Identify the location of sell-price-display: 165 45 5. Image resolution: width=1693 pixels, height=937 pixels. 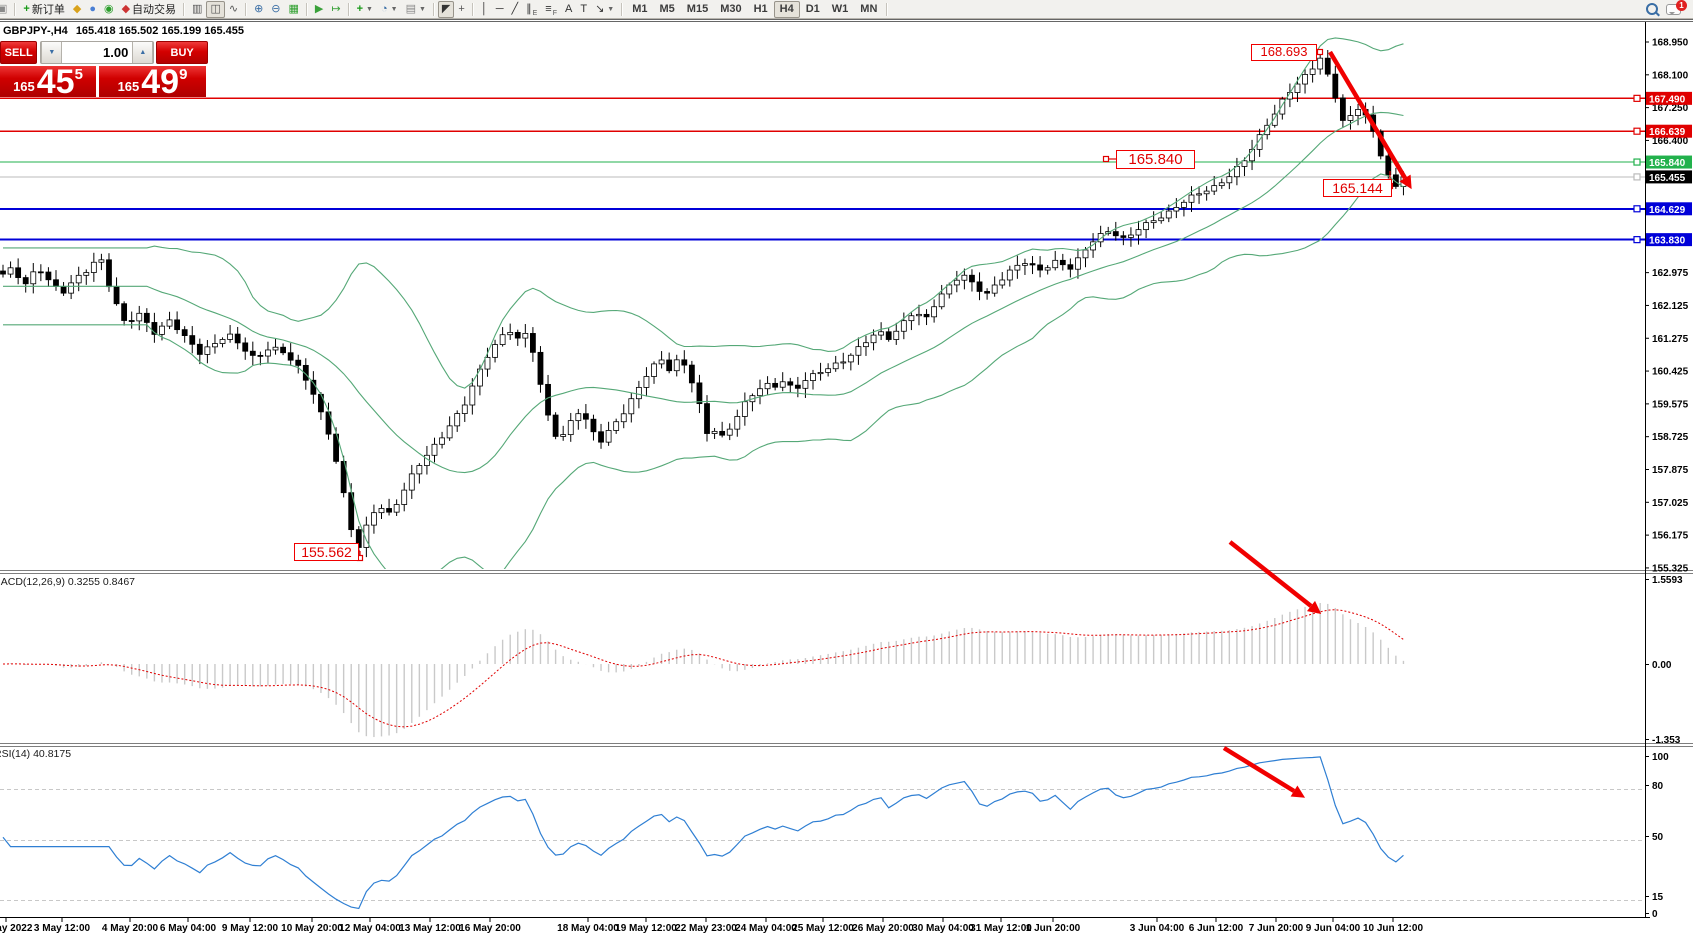
(48, 82).